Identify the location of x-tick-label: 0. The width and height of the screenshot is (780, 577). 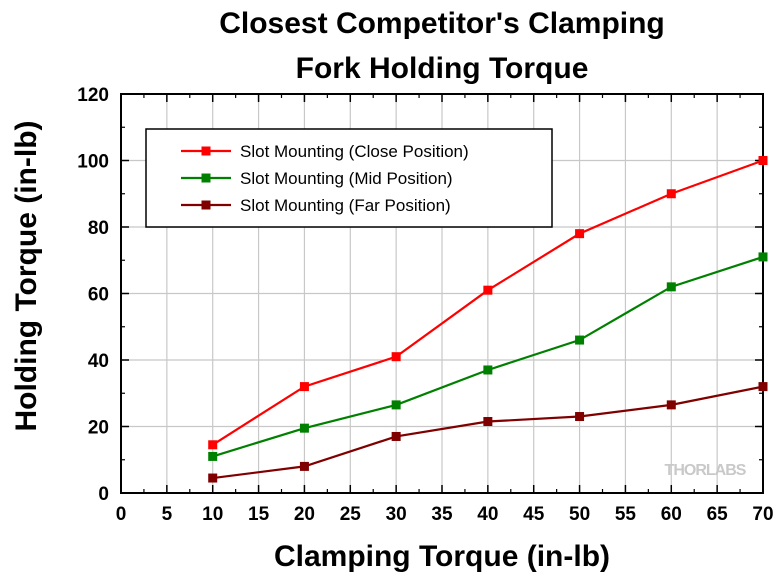
(121, 514).